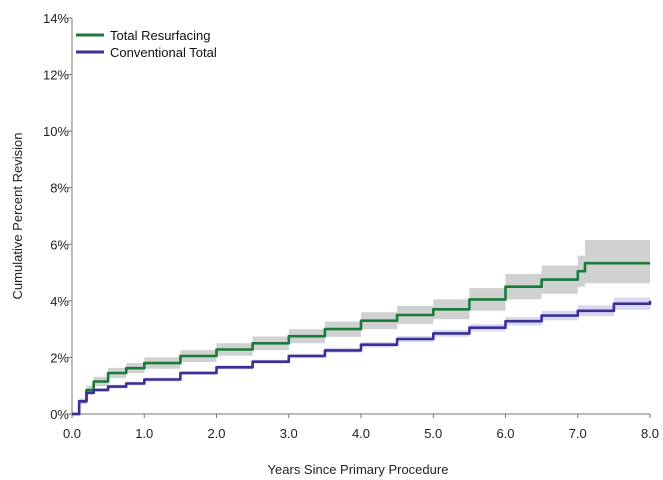  Describe the element at coordinates (433, 433) in the screenshot. I see `x-tick-label: 5.0` at that location.